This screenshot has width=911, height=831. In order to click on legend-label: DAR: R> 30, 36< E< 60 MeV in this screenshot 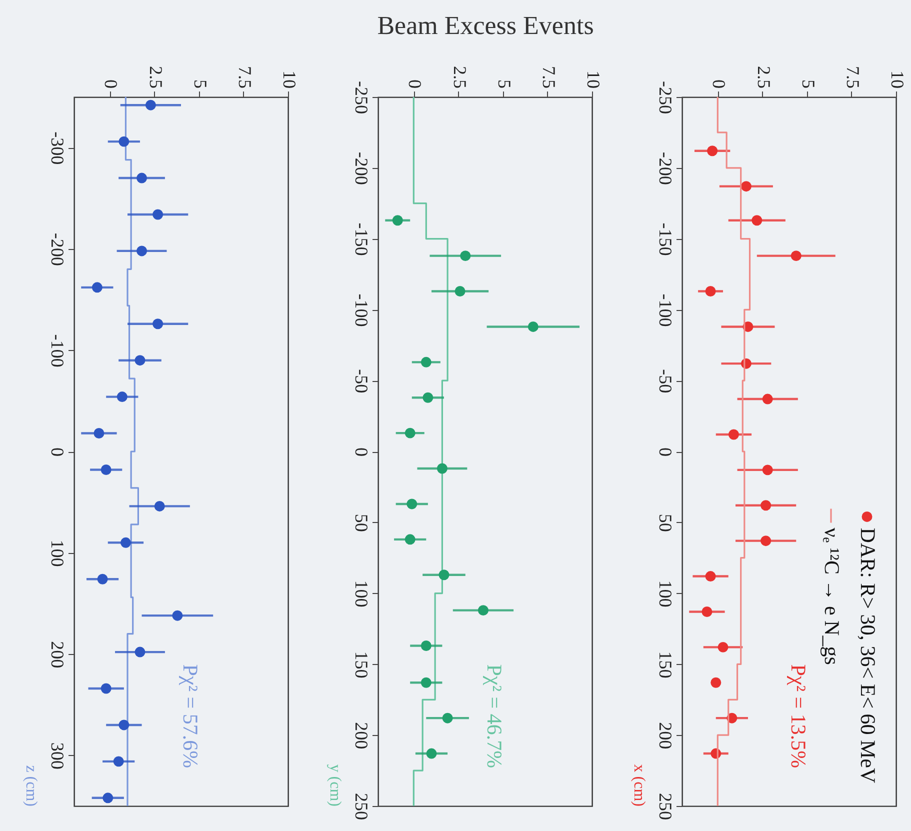, I will do `click(868, 656)`.